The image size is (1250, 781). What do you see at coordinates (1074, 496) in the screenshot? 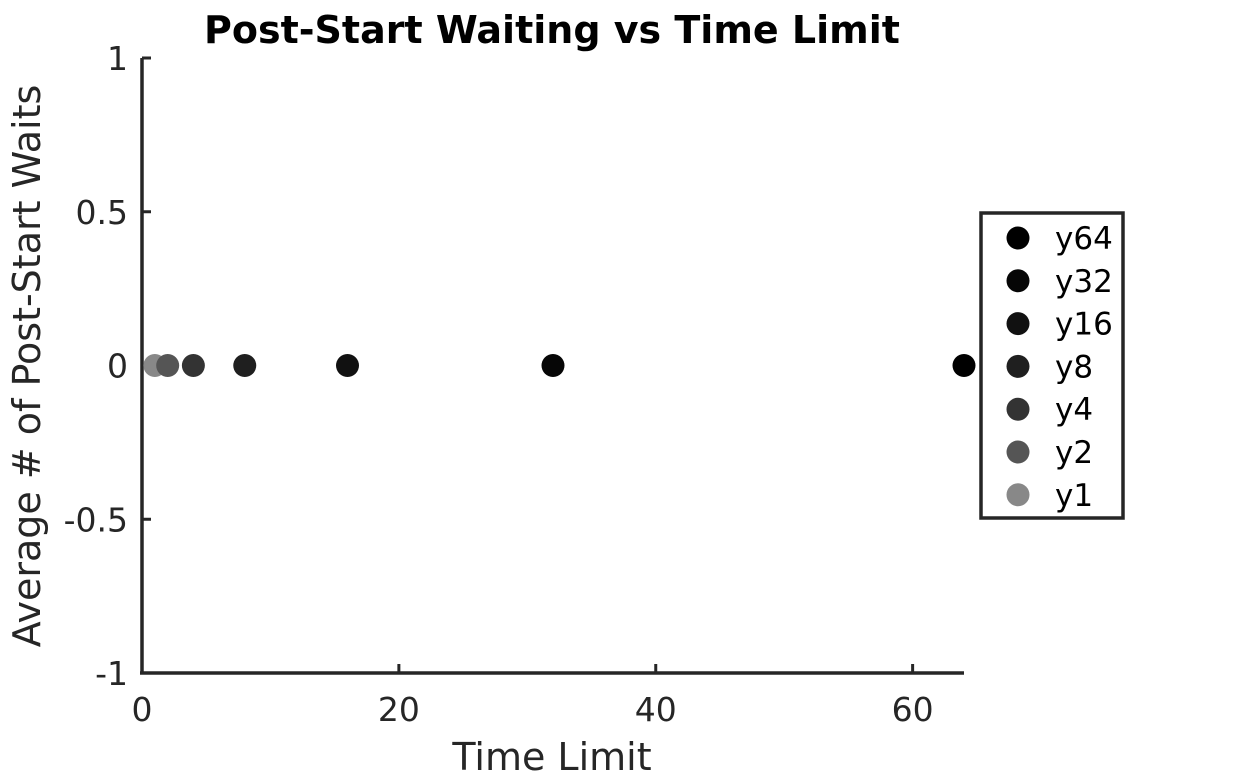
I see `legend-label-y1: y1` at bounding box center [1074, 496].